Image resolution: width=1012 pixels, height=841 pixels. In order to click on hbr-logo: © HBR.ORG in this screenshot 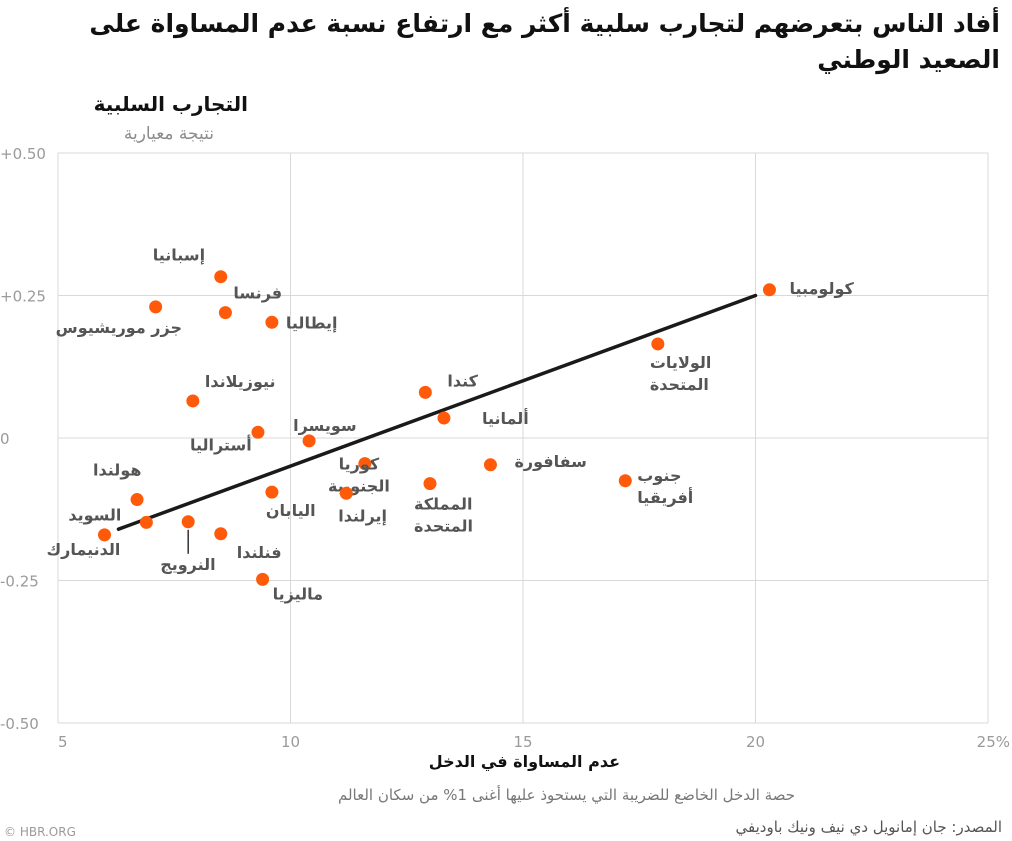, I will do `click(40, 832)`.